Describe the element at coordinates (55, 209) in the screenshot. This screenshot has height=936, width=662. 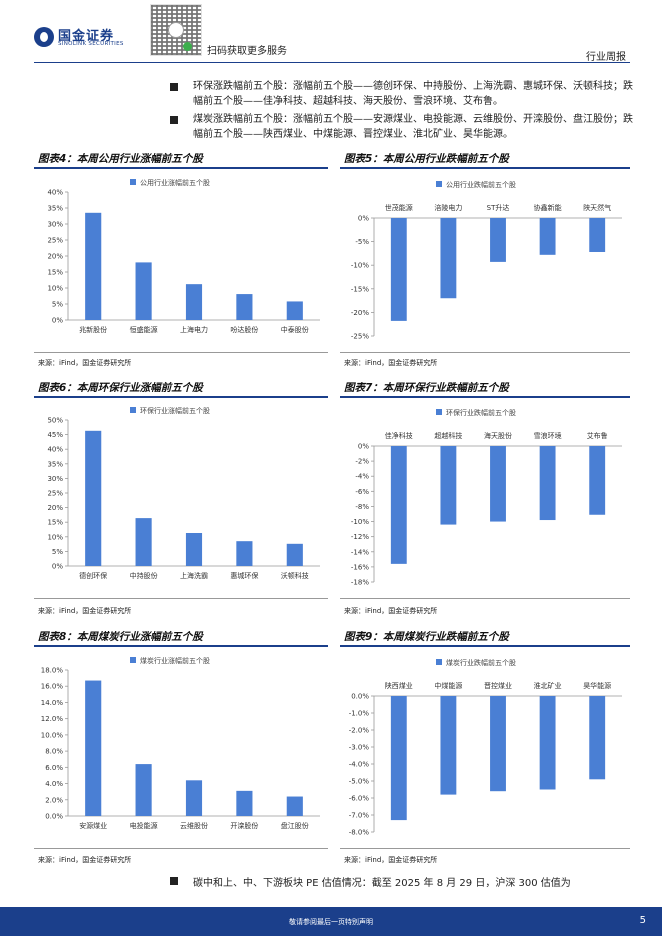
I see `y-tick-label: 35%` at that location.